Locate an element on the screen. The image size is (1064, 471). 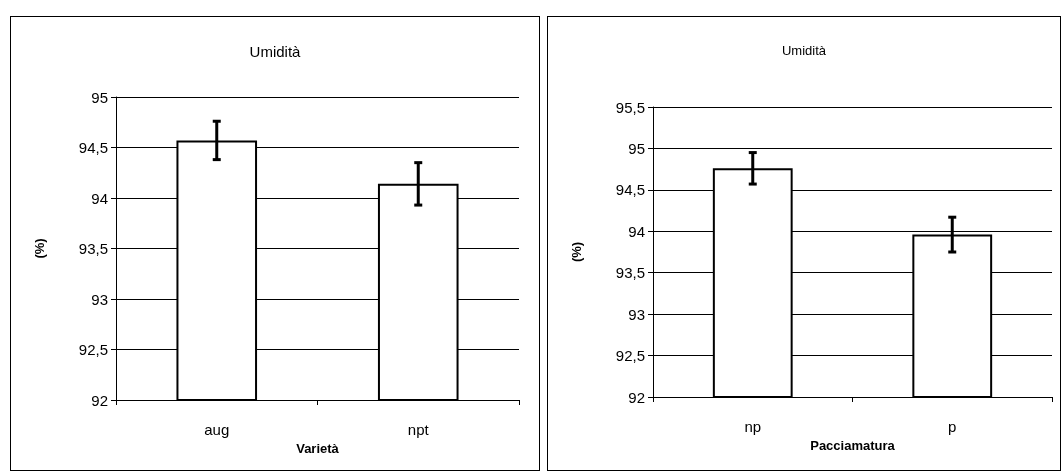
x-tick-label: npt is located at coordinates (418, 429).